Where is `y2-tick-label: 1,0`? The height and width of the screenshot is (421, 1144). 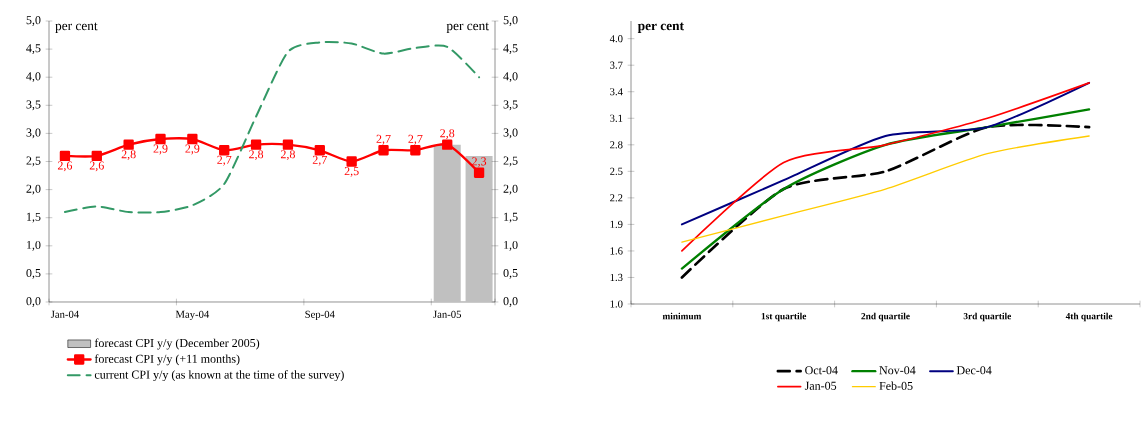
y2-tick-label: 1,0 is located at coordinates (511, 245).